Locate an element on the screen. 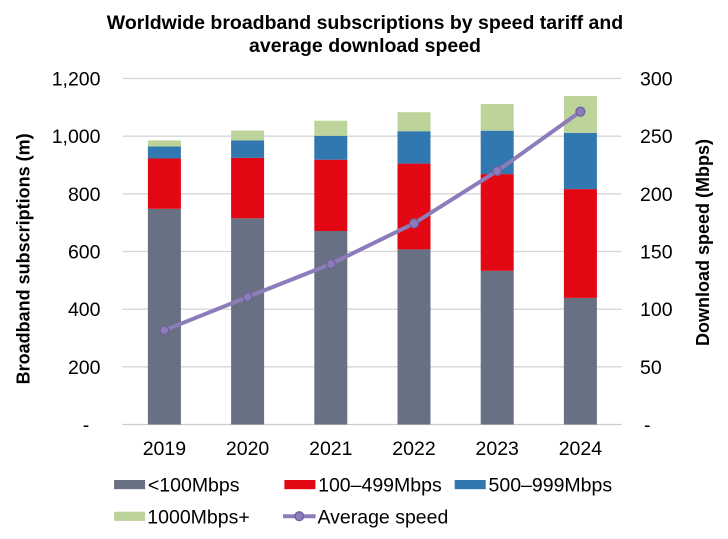 This screenshot has height=539, width=728. svg-text: 300 is located at coordinates (656, 80).